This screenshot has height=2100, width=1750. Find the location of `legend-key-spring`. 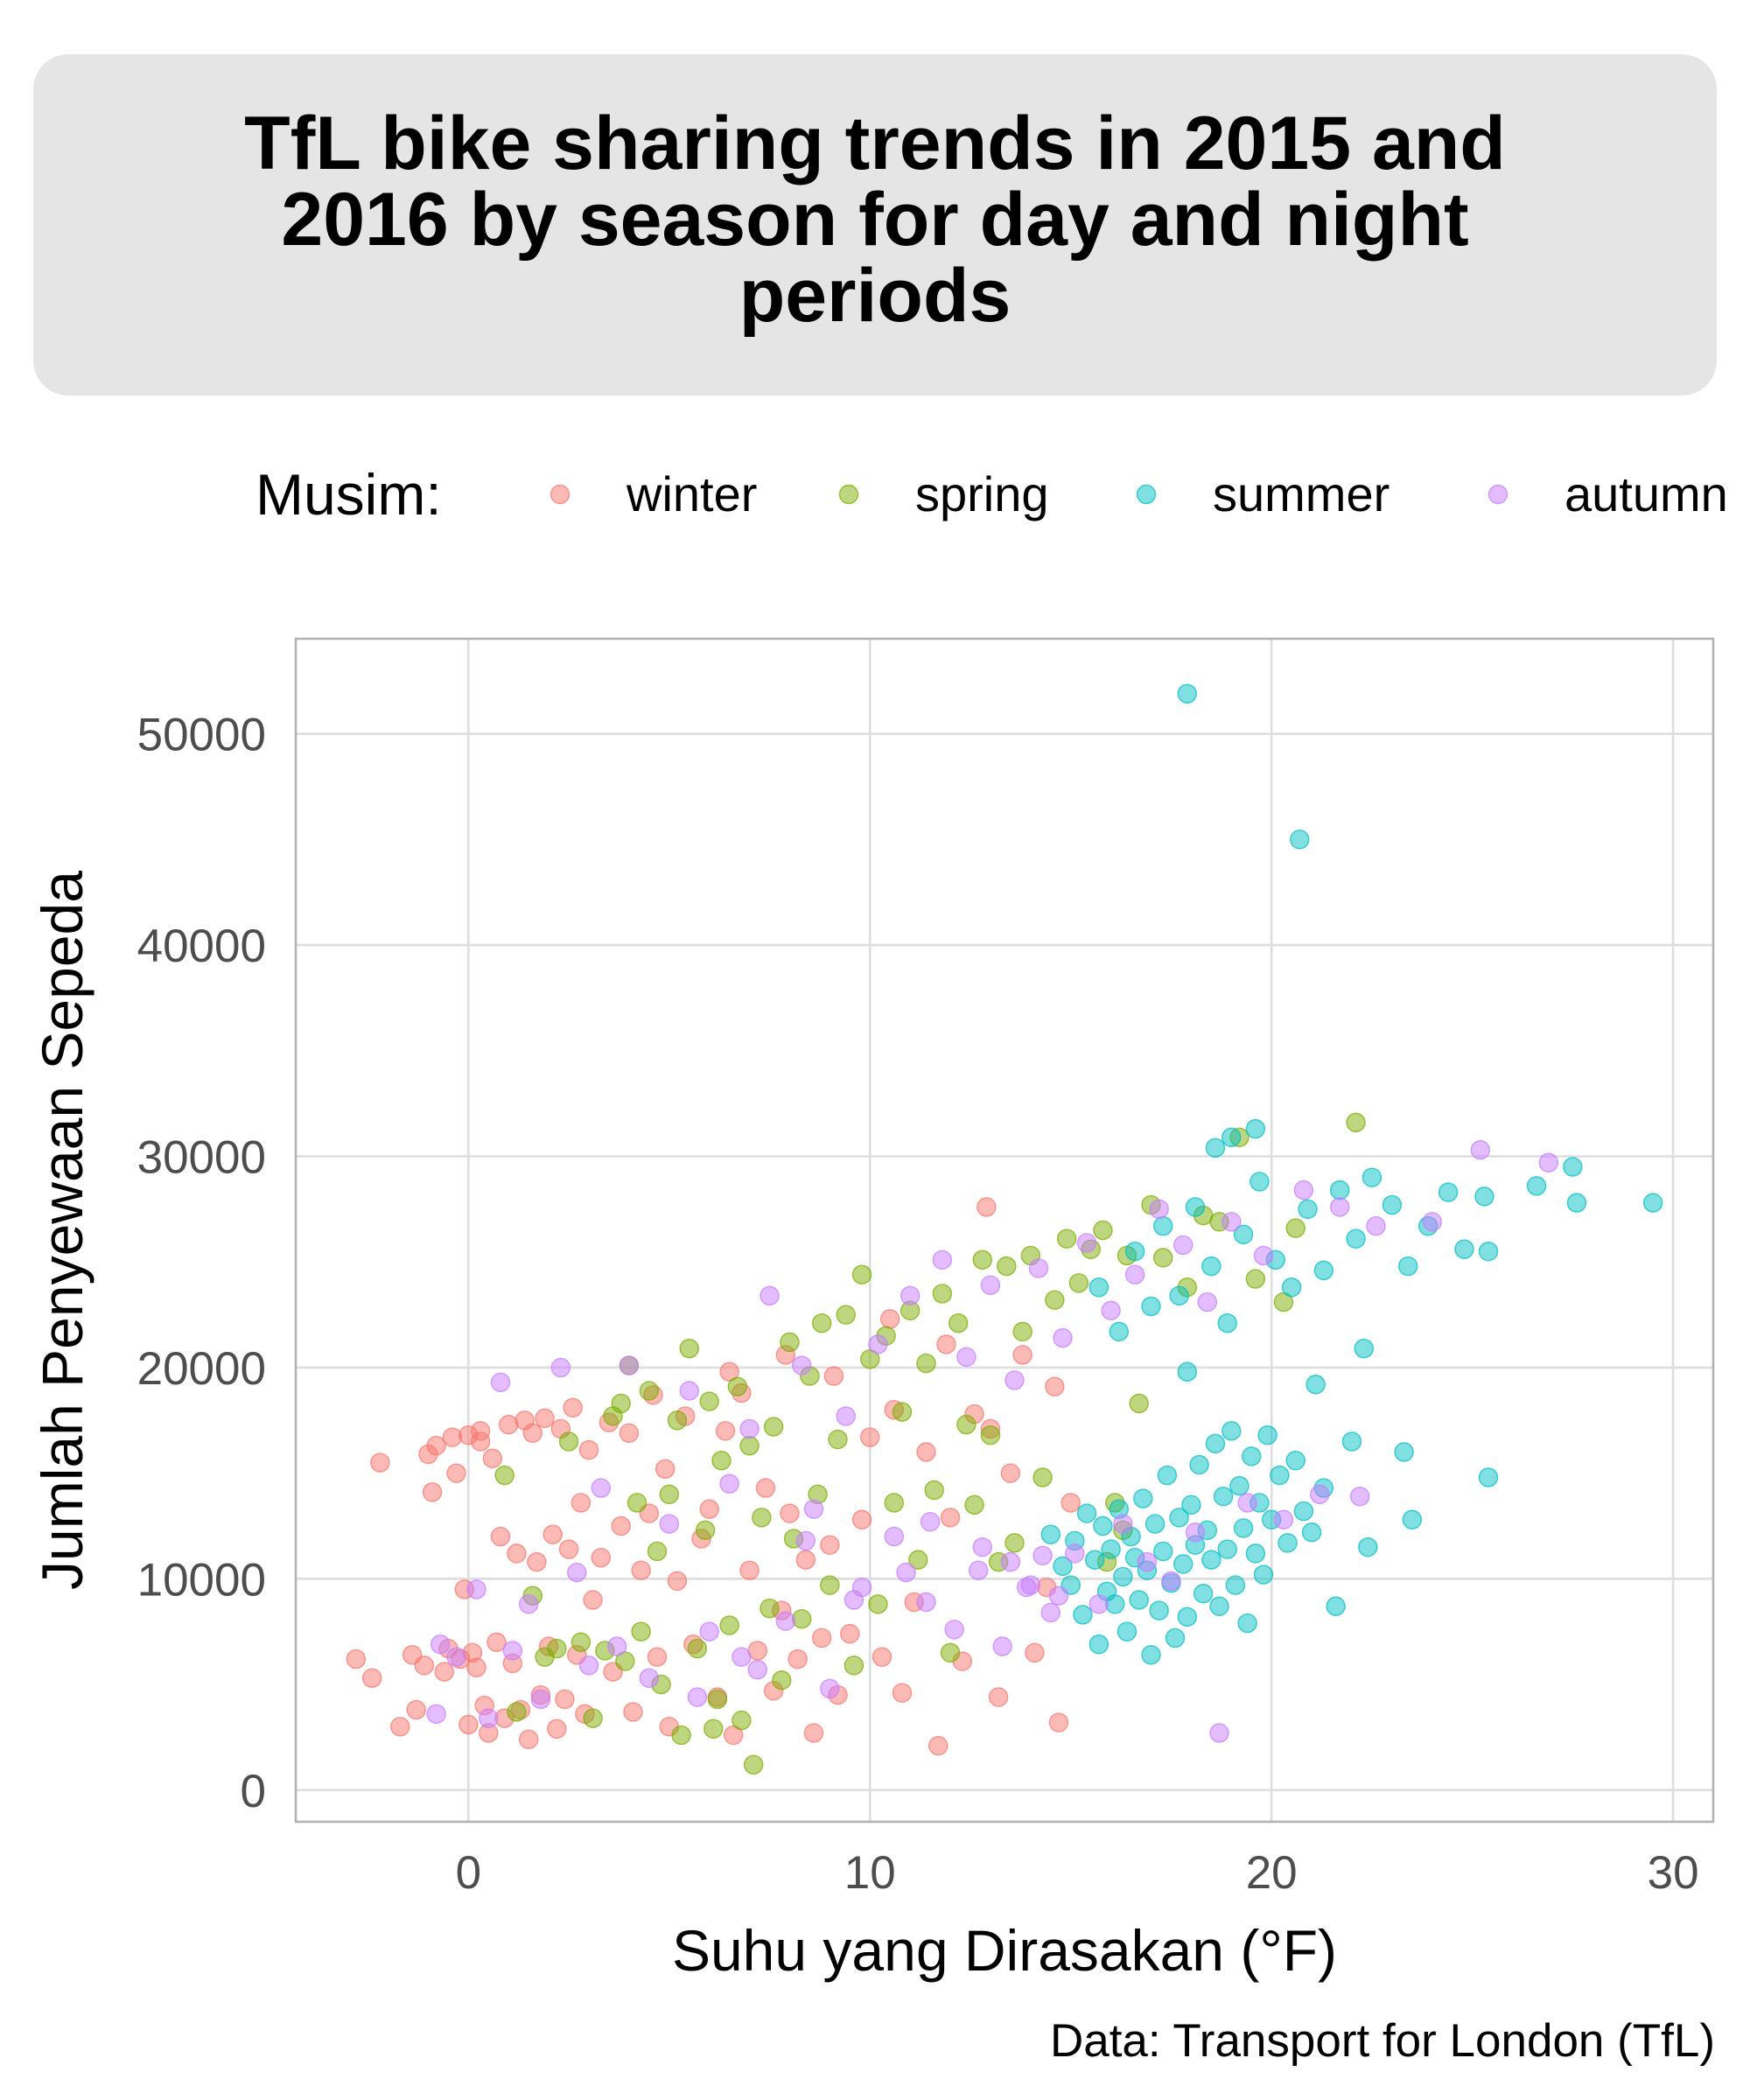

legend-key-spring is located at coordinates (848, 494).